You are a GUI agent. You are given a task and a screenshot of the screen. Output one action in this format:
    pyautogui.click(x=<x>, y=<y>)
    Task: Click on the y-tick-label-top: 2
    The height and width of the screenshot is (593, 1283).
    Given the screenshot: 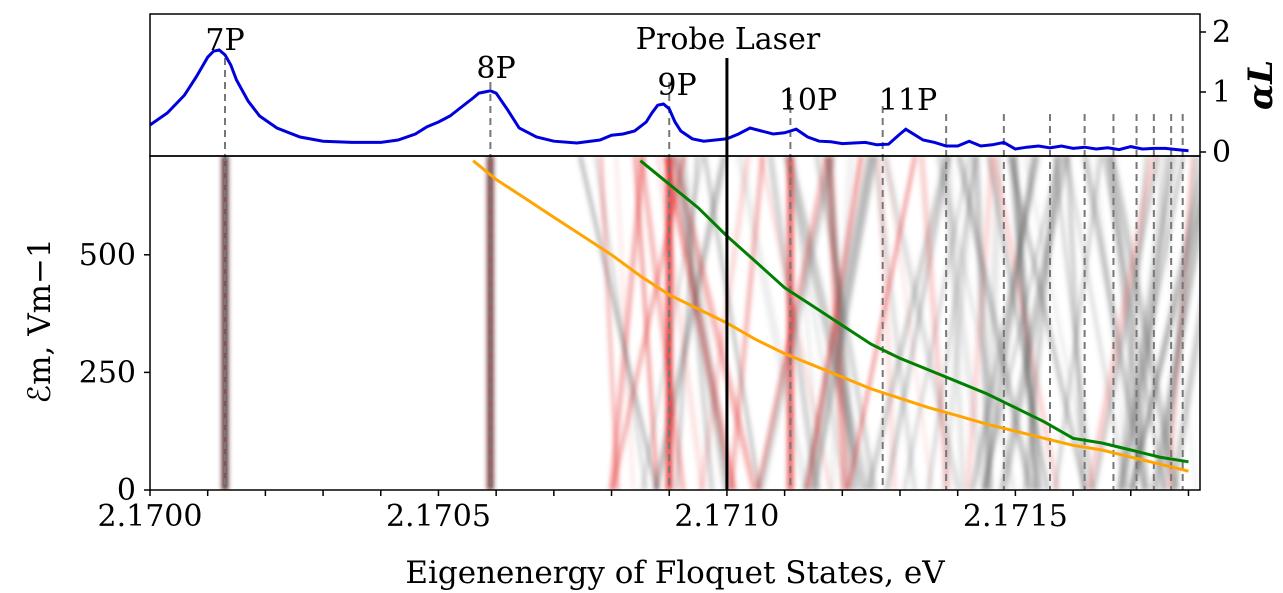 What is the action you would take?
    pyautogui.click(x=1221, y=32)
    